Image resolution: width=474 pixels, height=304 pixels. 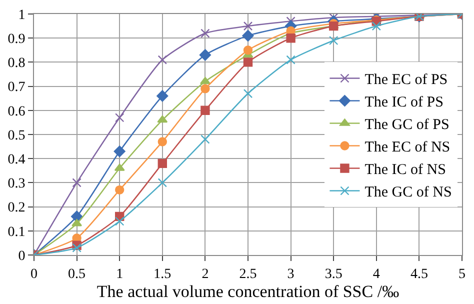 What do you see at coordinates (407, 125) in the screenshot?
I see `legend-label: The GC of PS` at bounding box center [407, 125].